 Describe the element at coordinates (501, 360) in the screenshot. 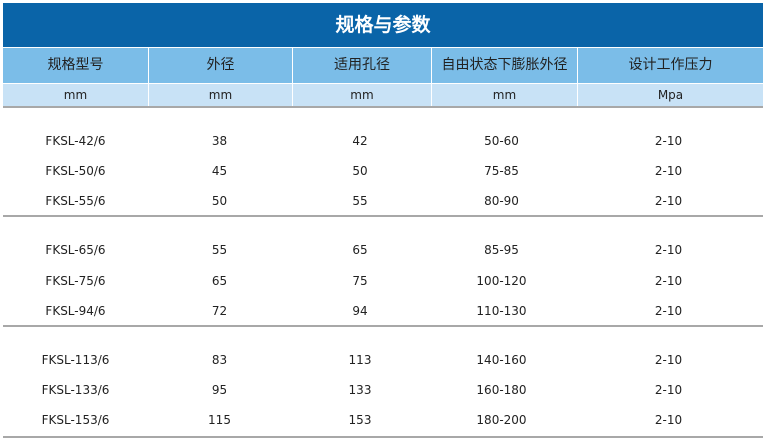

I see `table-cell: 140-160` at that location.